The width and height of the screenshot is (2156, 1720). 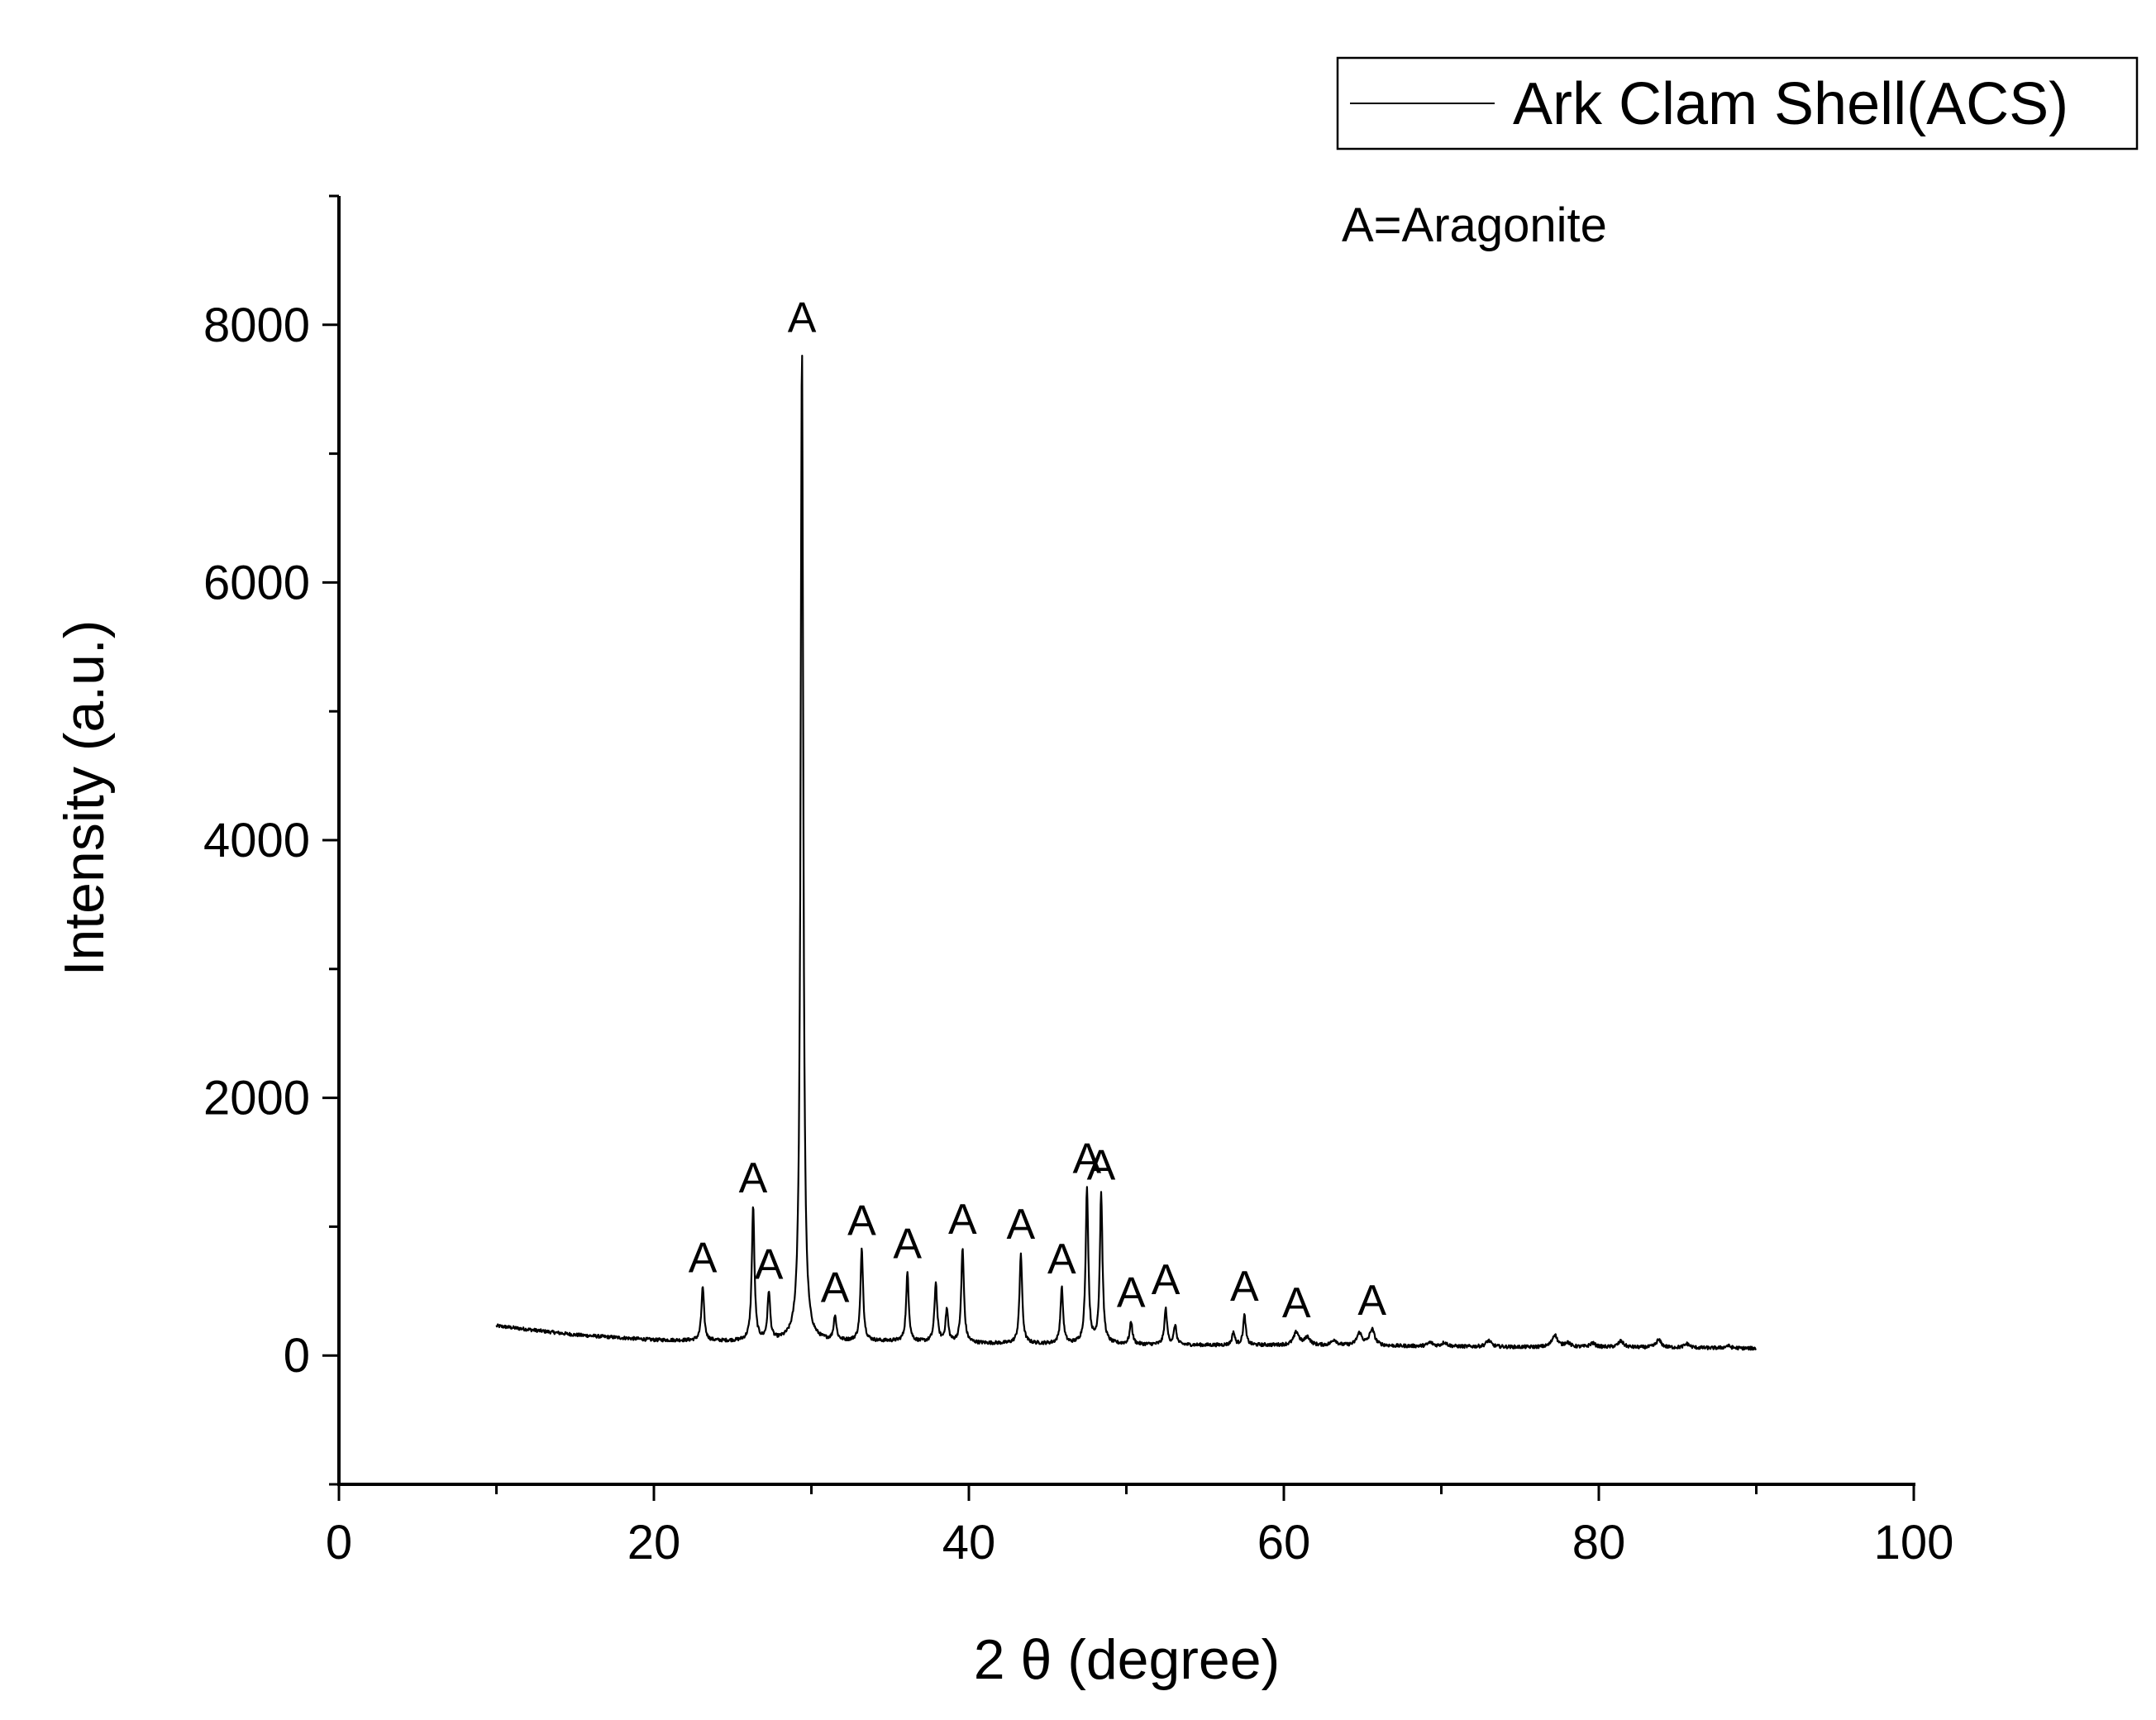 I want to click on y-axis-title: Intensity (a.u.), so click(x=84, y=798).